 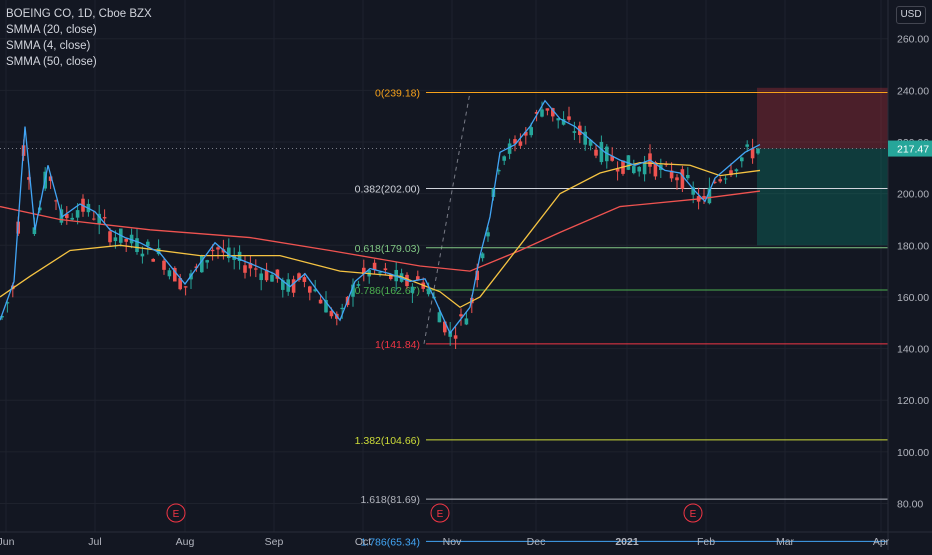 What do you see at coordinates (913, 298) in the screenshot?
I see `price-axis-tick: 160.00` at bounding box center [913, 298].